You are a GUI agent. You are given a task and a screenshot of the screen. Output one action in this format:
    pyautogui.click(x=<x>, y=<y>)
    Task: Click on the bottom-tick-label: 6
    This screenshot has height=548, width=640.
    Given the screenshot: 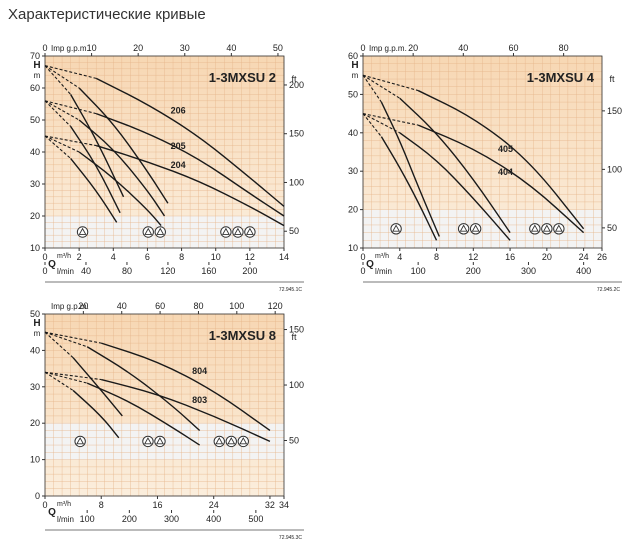 What is the action you would take?
    pyautogui.click(x=147, y=257)
    